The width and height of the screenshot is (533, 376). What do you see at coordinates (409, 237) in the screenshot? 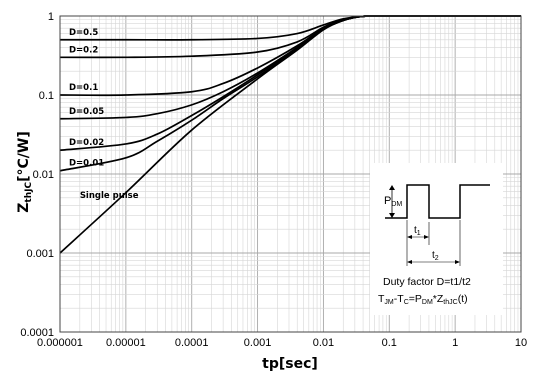
I see `t1-arrow-left` at bounding box center [409, 237].